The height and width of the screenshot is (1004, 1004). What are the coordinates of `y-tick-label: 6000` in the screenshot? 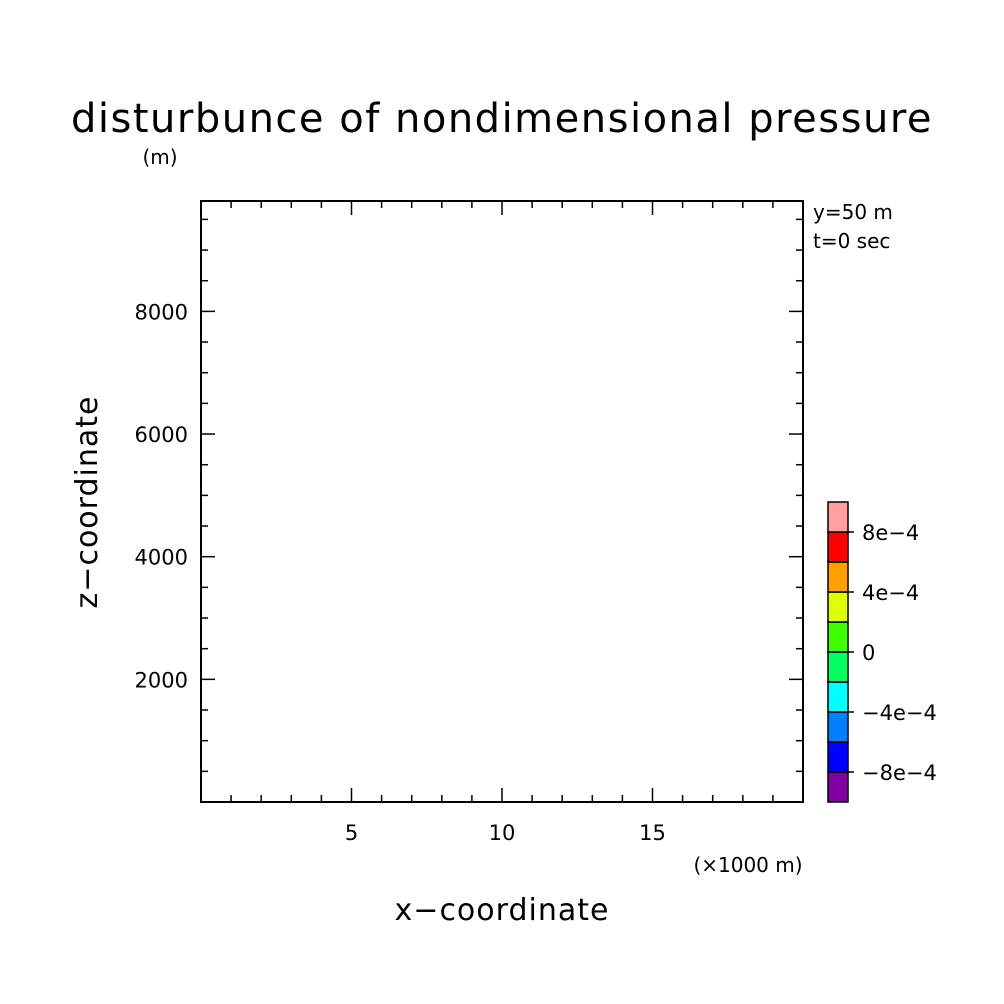 It's located at (161, 435).